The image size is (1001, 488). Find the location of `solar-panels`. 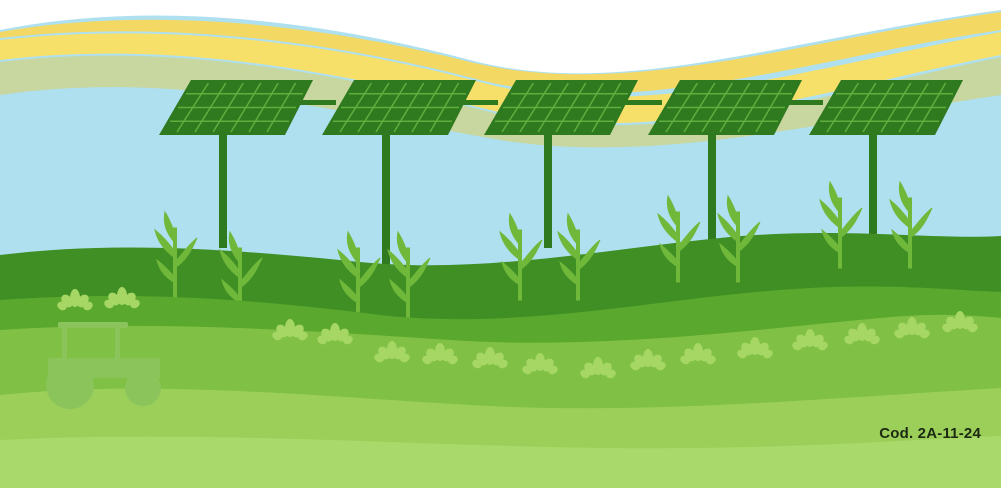

solar-panels is located at coordinates (561, 107).